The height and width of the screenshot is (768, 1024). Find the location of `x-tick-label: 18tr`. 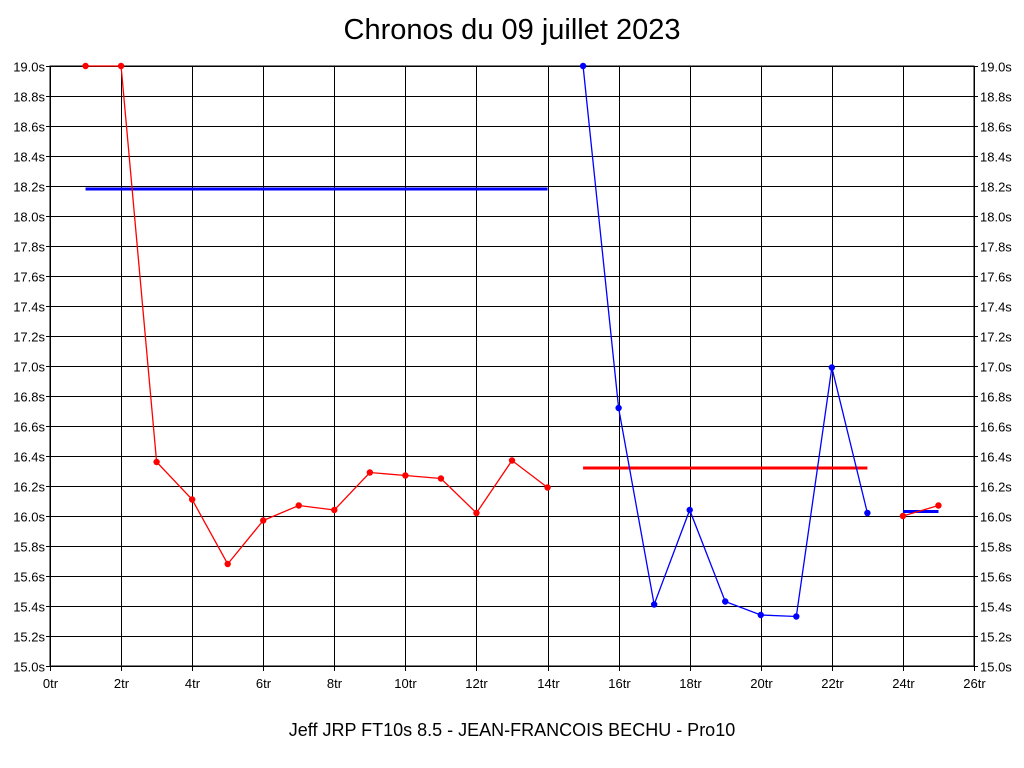

x-tick-label: 18tr is located at coordinates (690, 683).